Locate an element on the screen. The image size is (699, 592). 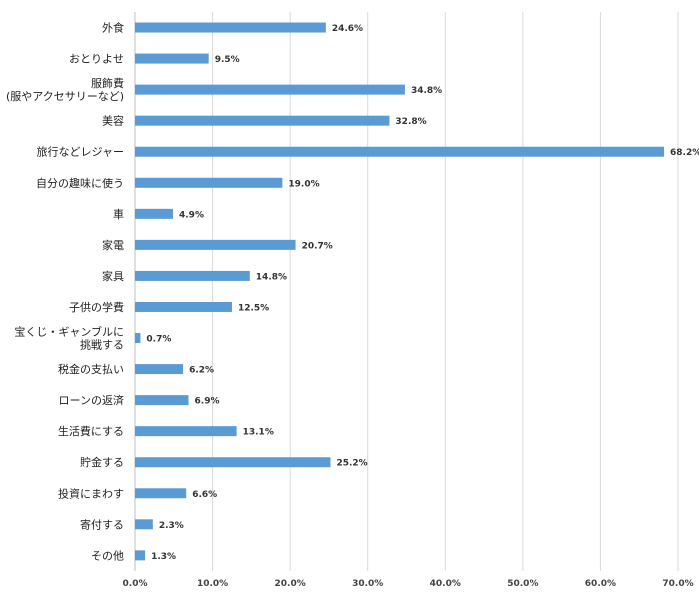
category-label: 家具 is located at coordinates (113, 276).